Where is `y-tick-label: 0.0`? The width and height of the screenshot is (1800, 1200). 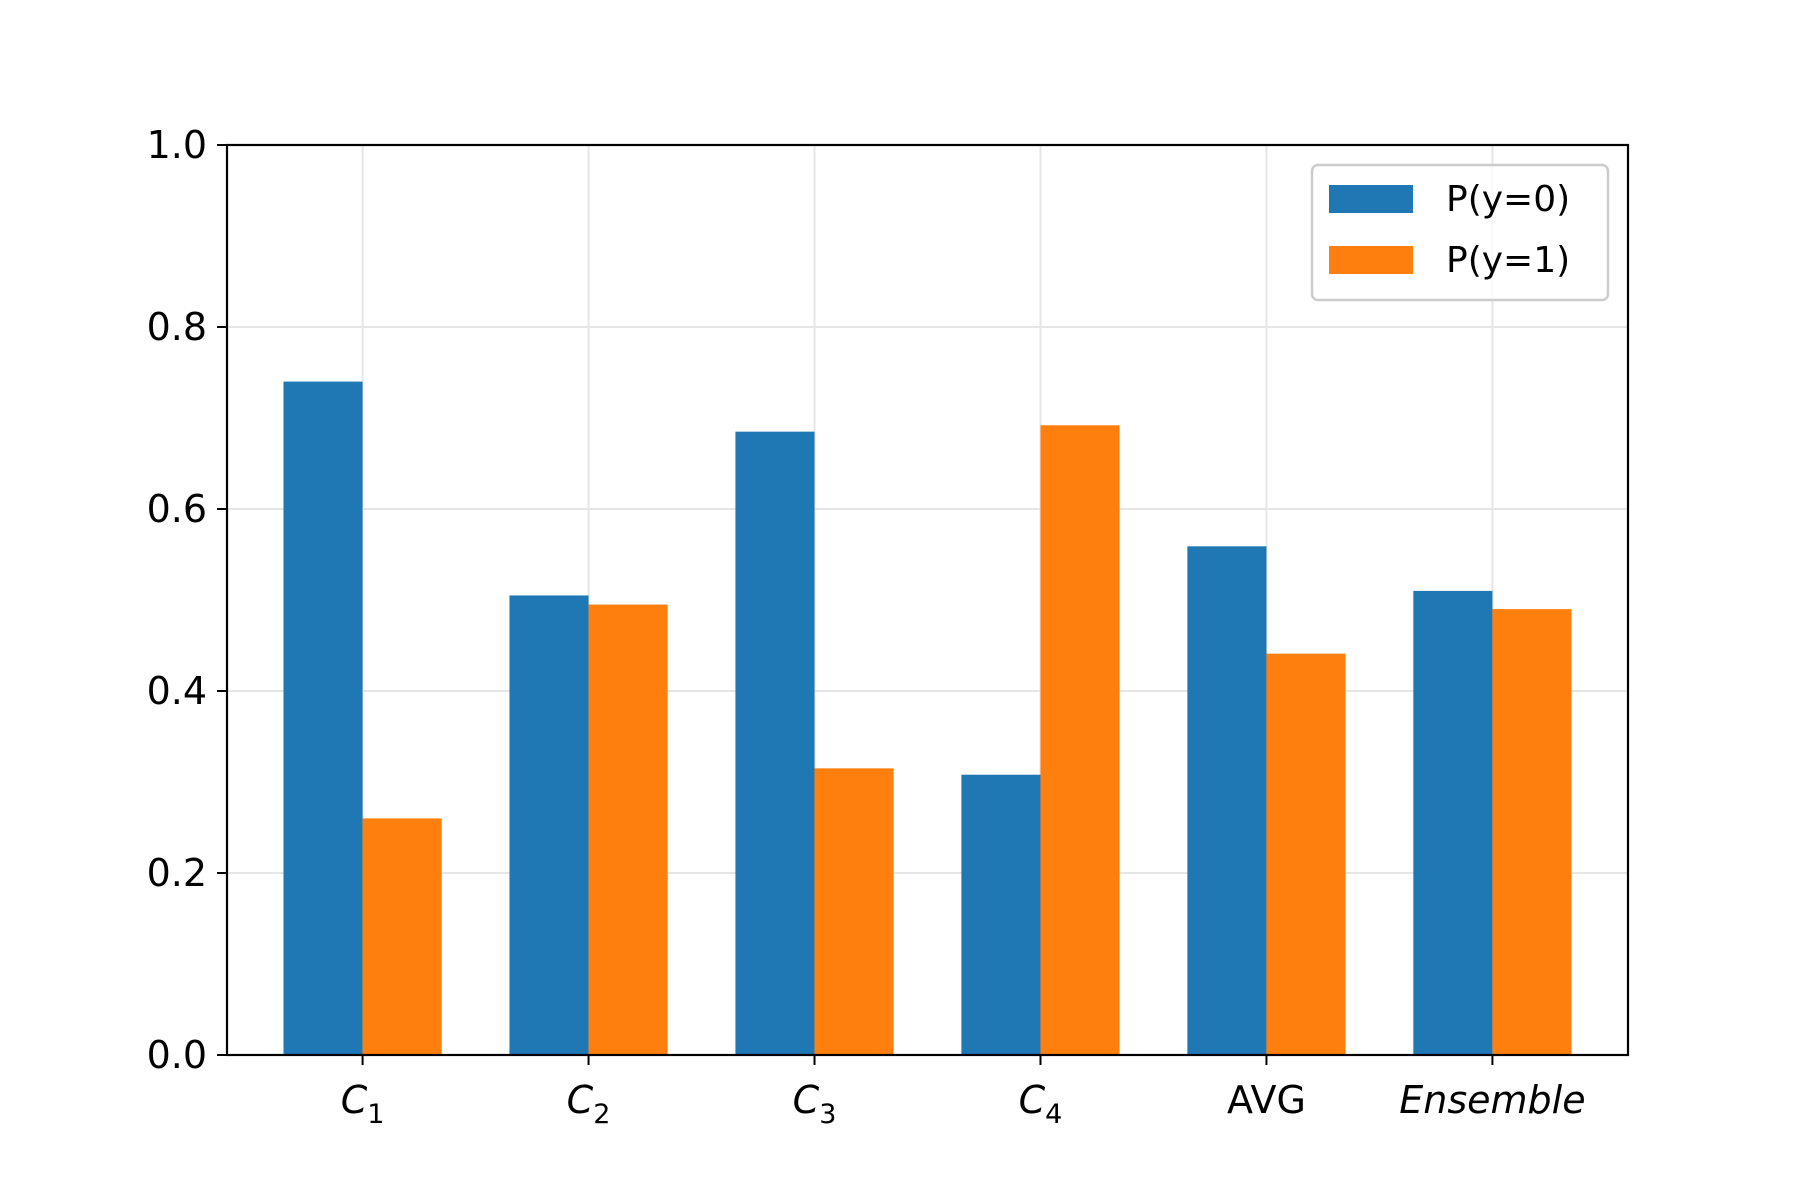
y-tick-label: 0.0 is located at coordinates (177, 1055).